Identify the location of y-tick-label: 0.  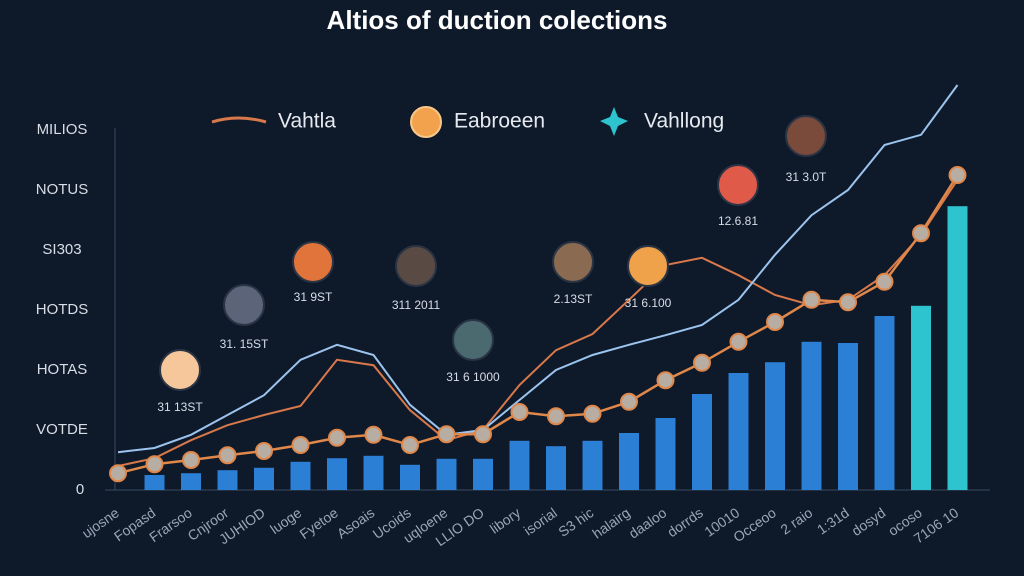
(80, 489).